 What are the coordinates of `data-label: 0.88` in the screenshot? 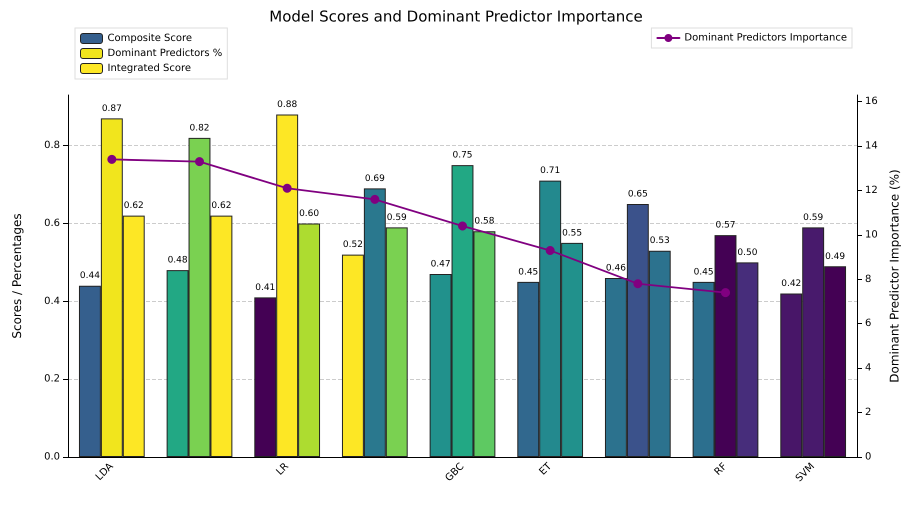 It's located at (287, 105).